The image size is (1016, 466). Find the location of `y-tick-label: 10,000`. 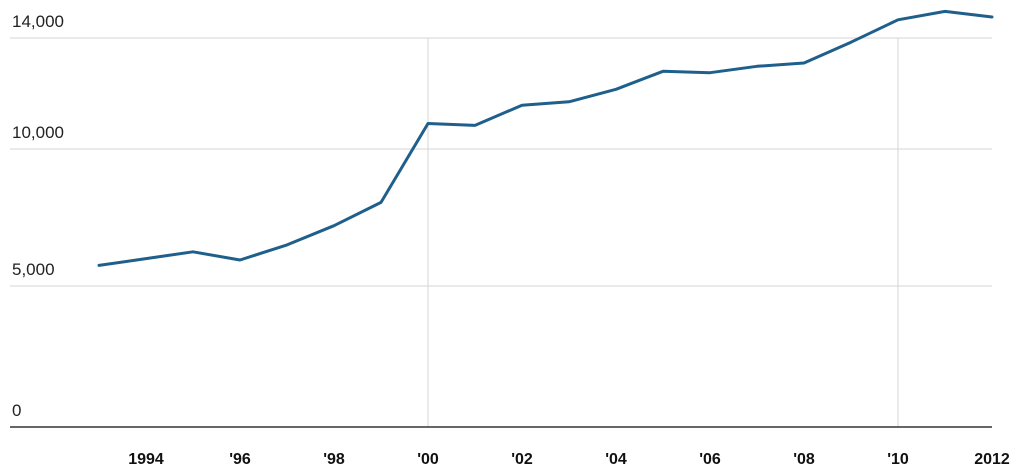

y-tick-label: 10,000 is located at coordinates (38, 132).